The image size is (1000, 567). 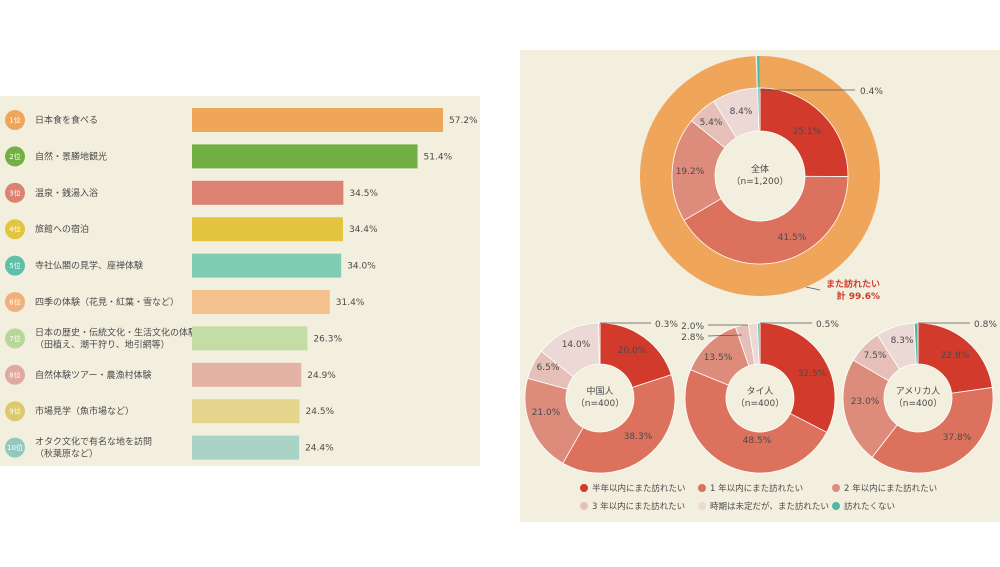 I want to click on donut-chart: 22.8% 37.8% 23.0% 7.5% 8.3% 0.8% アメリカ人（n=400）, so click(x=919, y=397).